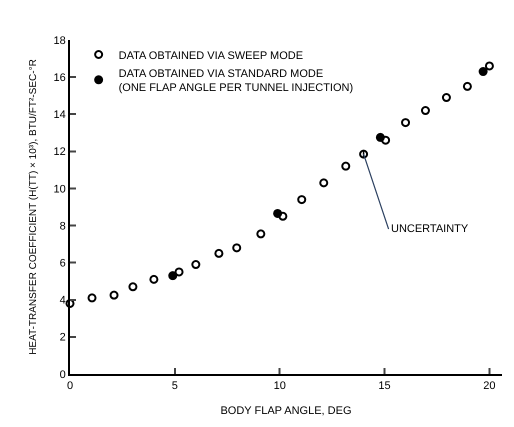 The height and width of the screenshot is (427, 514). What do you see at coordinates (60, 189) in the screenshot?
I see `y-tick-label: 10` at bounding box center [60, 189].